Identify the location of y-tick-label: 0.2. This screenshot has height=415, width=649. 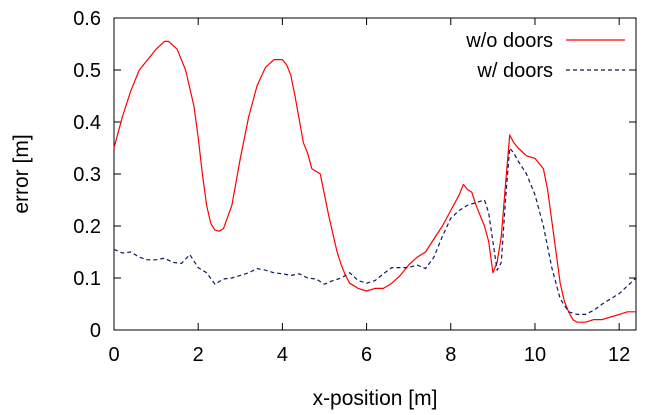
(87, 227).